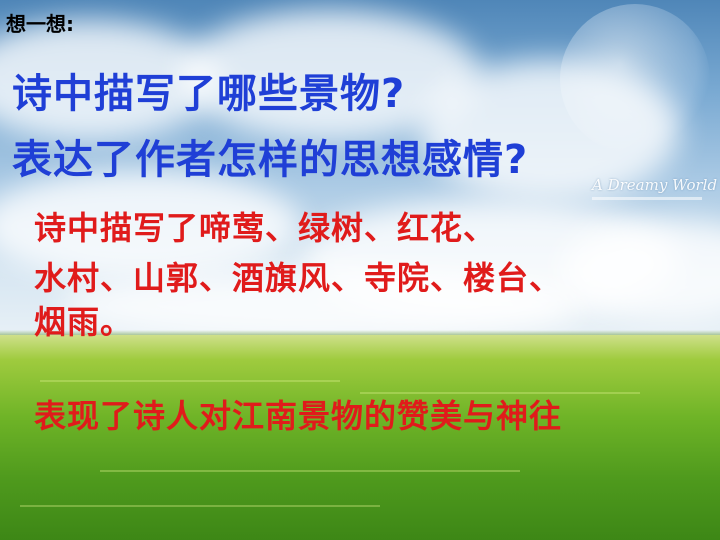 This screenshot has height=540, width=720. I want to click on watermark-subline, so click(647, 198).